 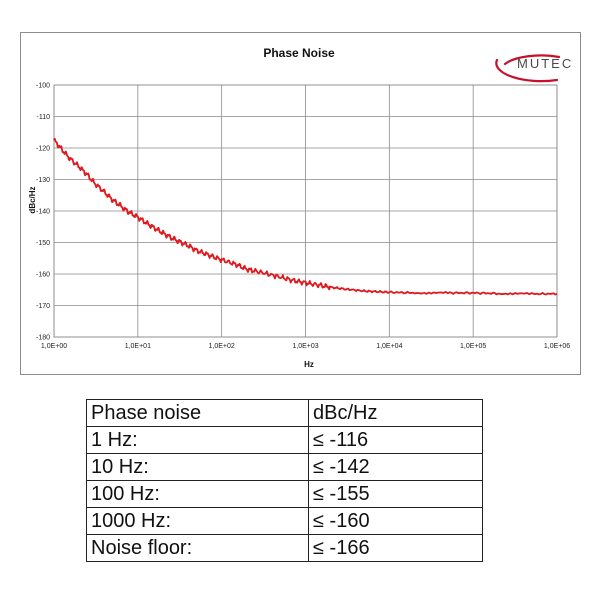 What do you see at coordinates (43, 180) in the screenshot?
I see `y-tick-label: -130` at bounding box center [43, 180].